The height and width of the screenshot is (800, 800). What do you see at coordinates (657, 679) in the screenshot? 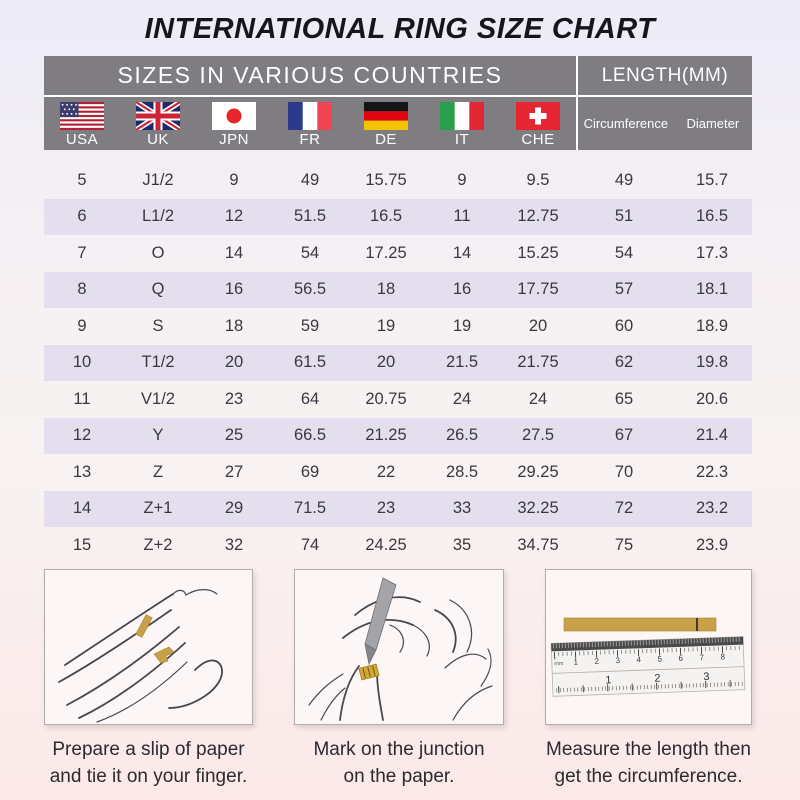
I see `ruler-inch-numbers: 1 2 3` at bounding box center [657, 679].